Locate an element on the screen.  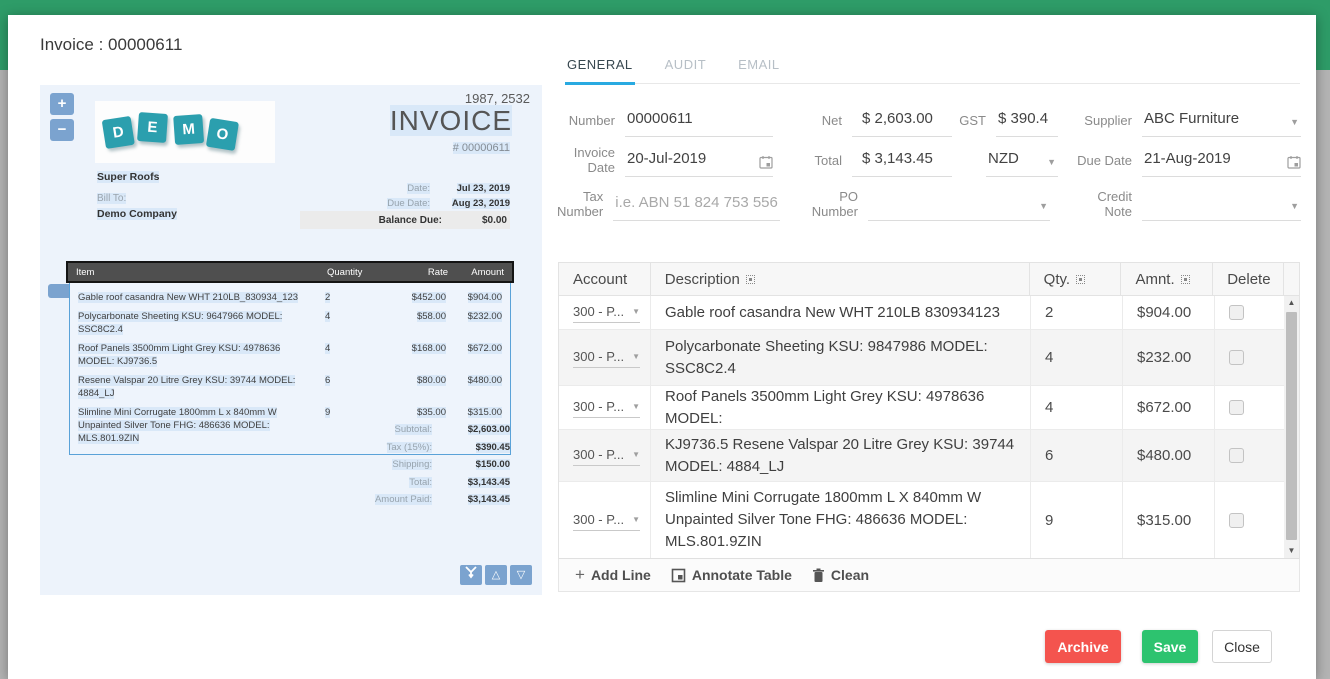
currency-select: NZD ▼ is located at coordinates (1022, 160).